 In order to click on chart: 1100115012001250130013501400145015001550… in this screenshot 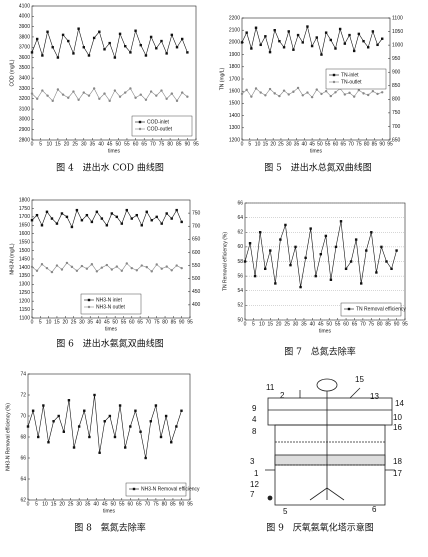, I will do `click(104, 273)`.